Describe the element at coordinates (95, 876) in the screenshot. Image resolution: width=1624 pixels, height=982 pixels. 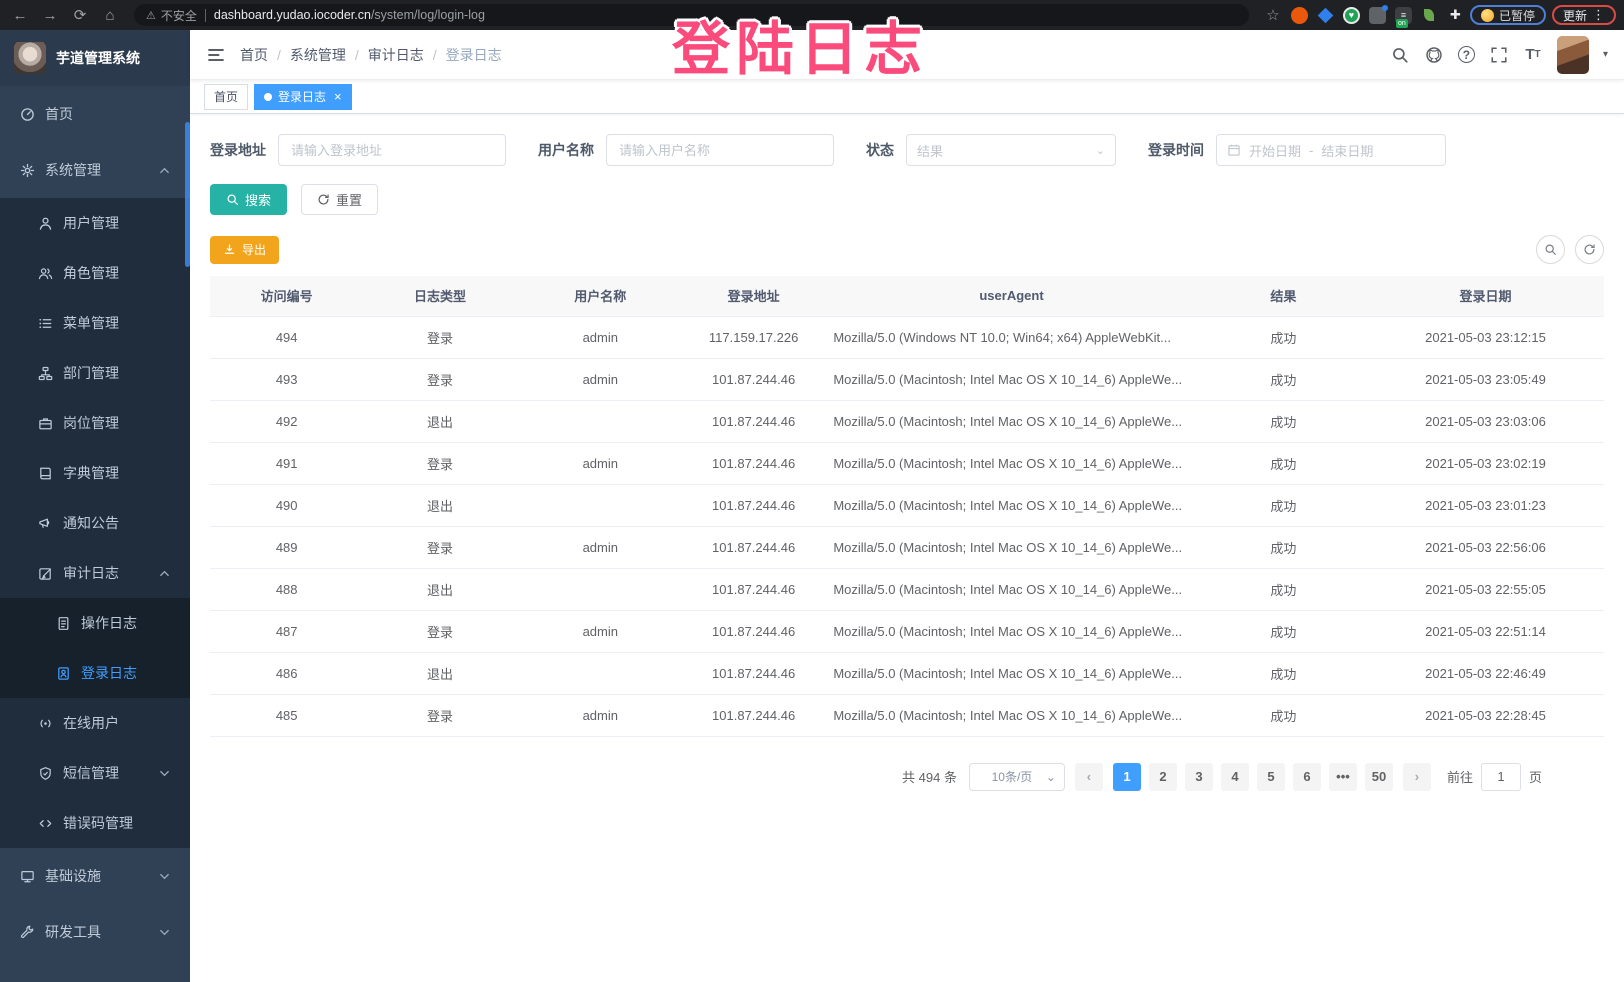
I see `sidebar-item-infra: 基础设施` at that location.